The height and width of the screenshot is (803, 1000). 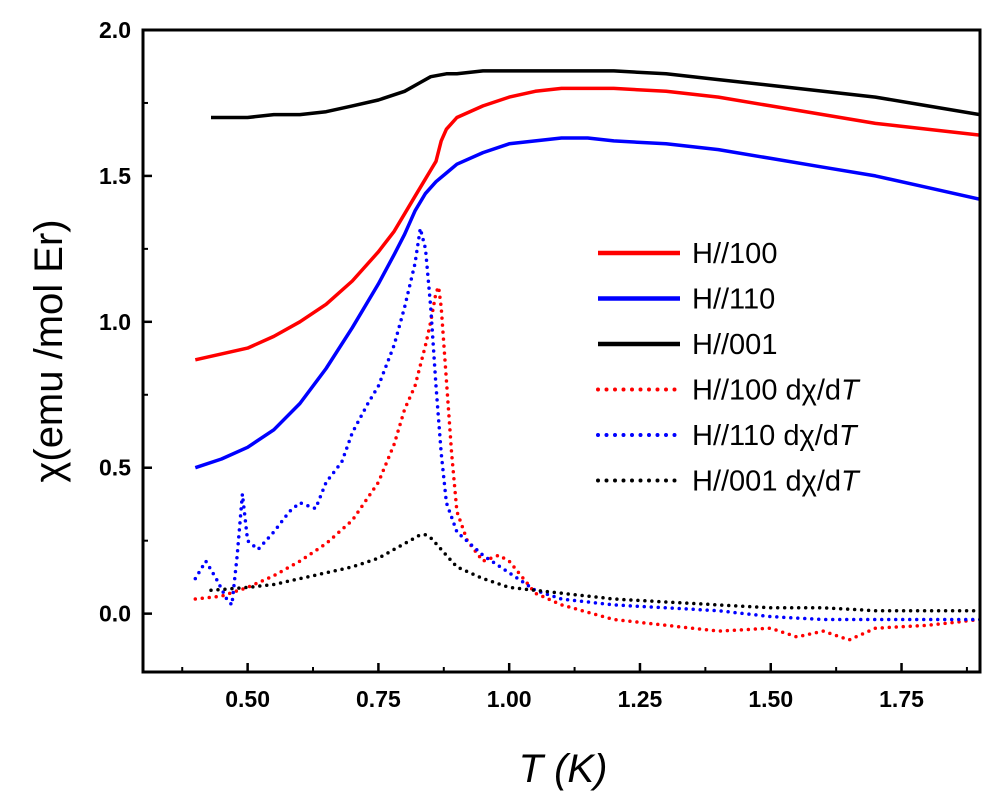 I want to click on x-axis: 0.50 0.75 1.00 1.25 1.50 1.75, so click(x=574, y=687).